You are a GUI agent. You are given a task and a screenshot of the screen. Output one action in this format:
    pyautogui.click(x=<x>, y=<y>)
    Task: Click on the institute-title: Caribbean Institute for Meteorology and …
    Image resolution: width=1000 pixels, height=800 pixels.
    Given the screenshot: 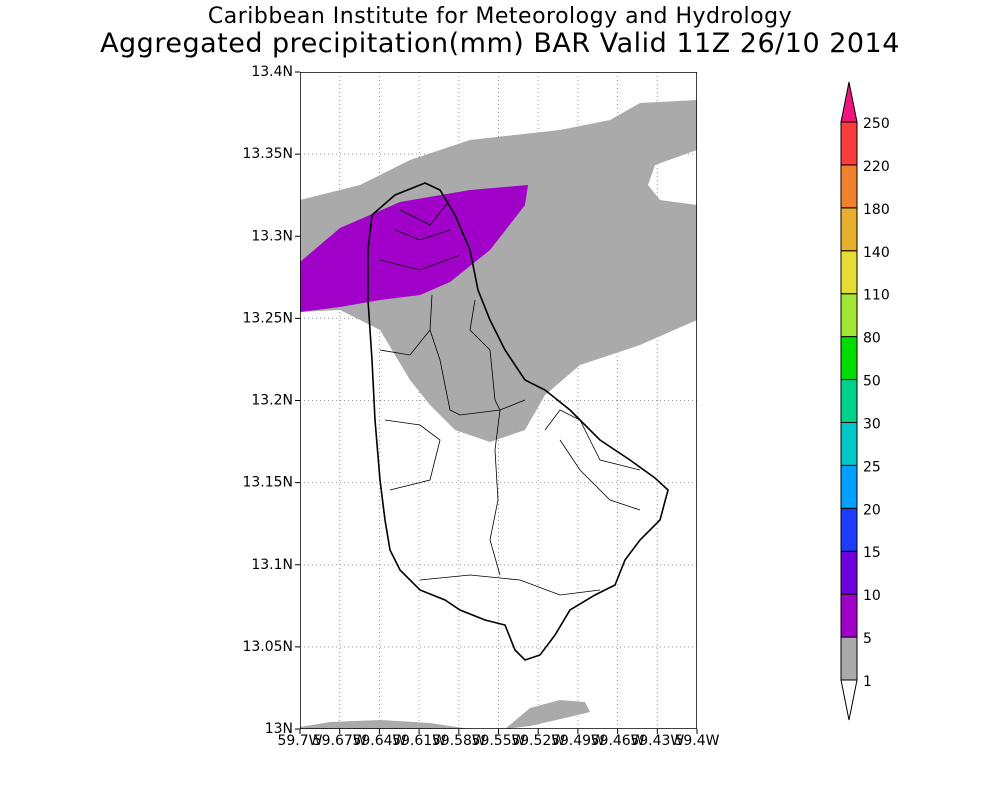 What is the action you would take?
    pyautogui.click(x=500, y=16)
    